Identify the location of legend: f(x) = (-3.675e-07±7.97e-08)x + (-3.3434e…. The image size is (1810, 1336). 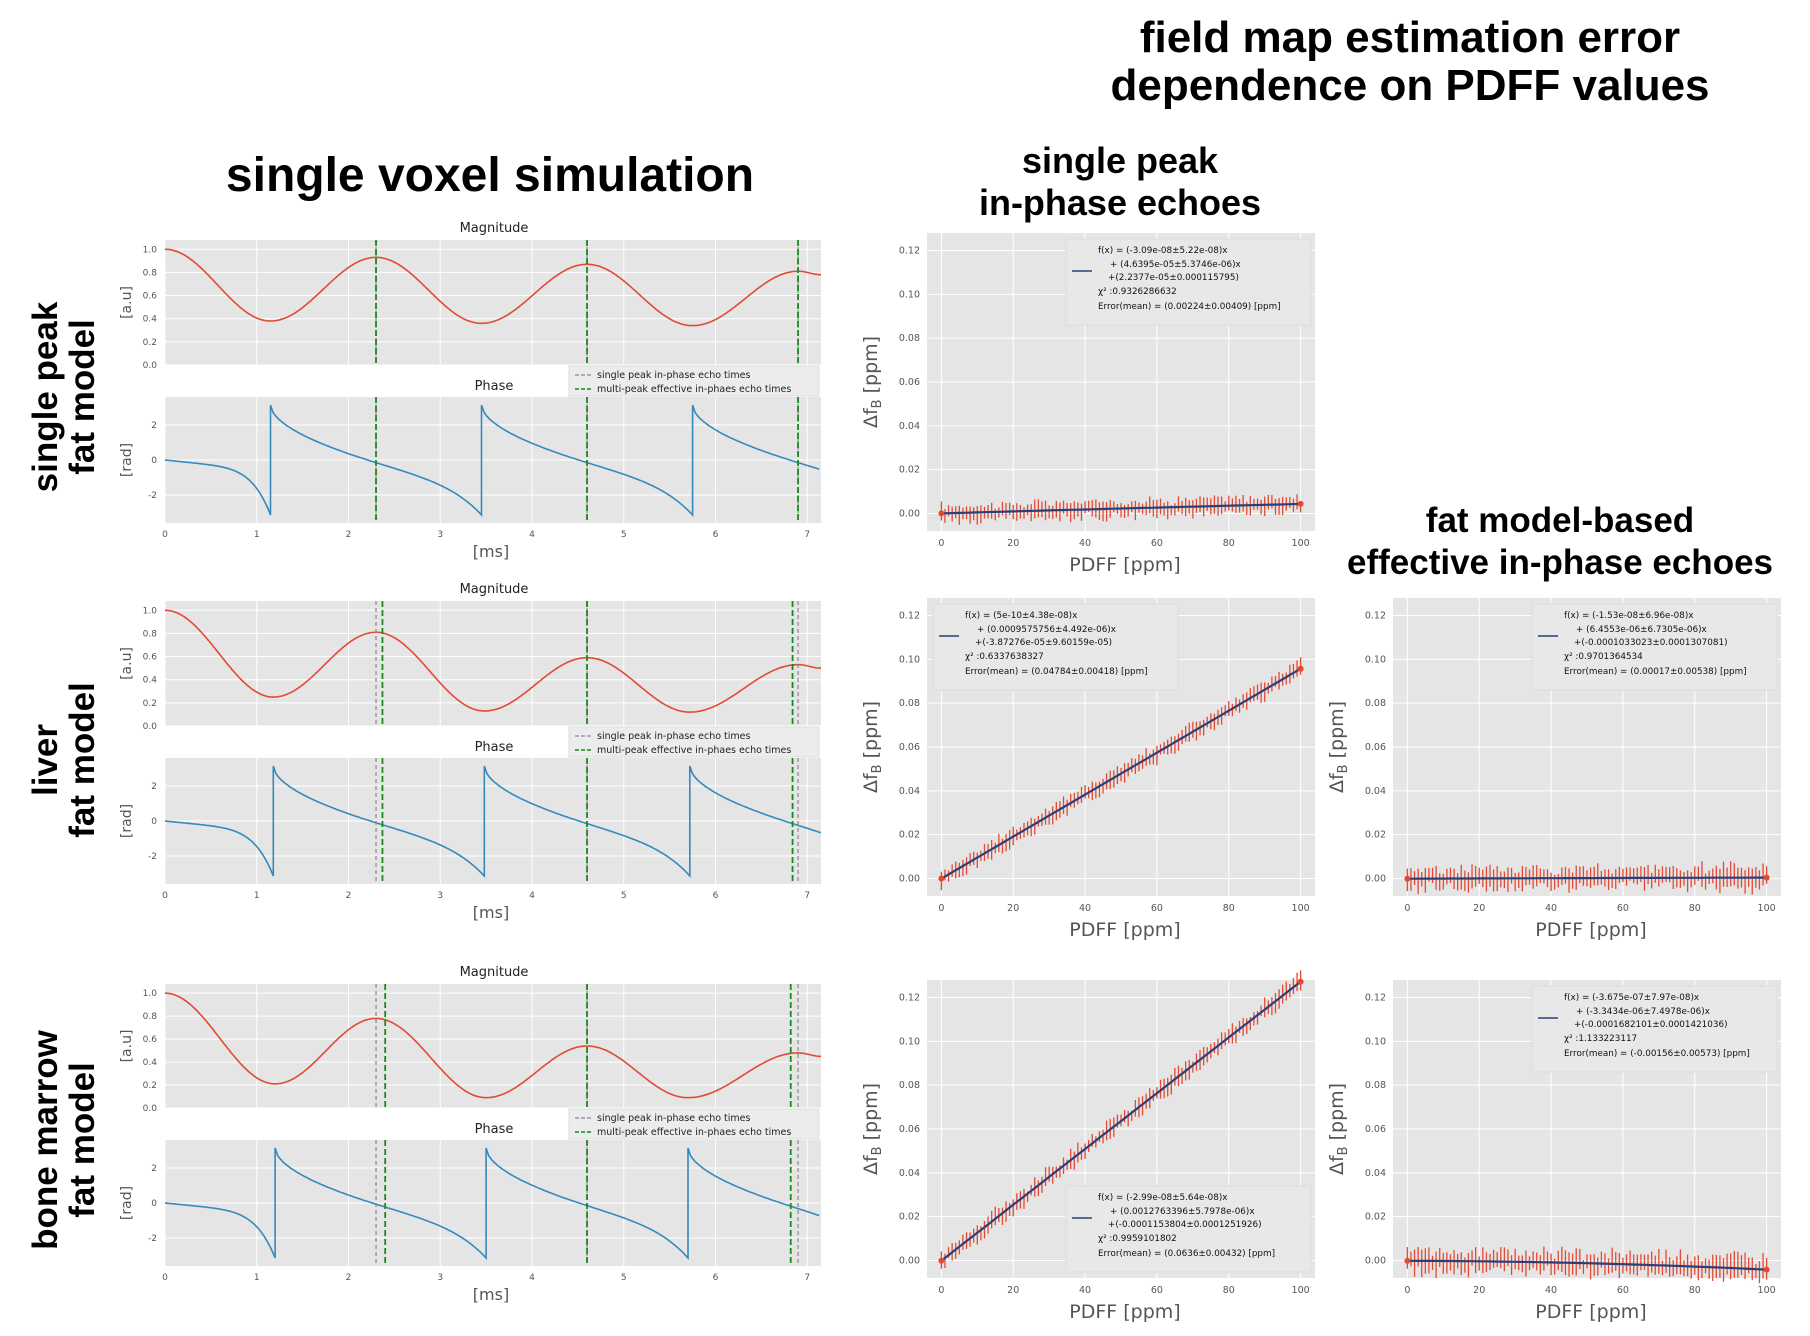
(1654, 1029).